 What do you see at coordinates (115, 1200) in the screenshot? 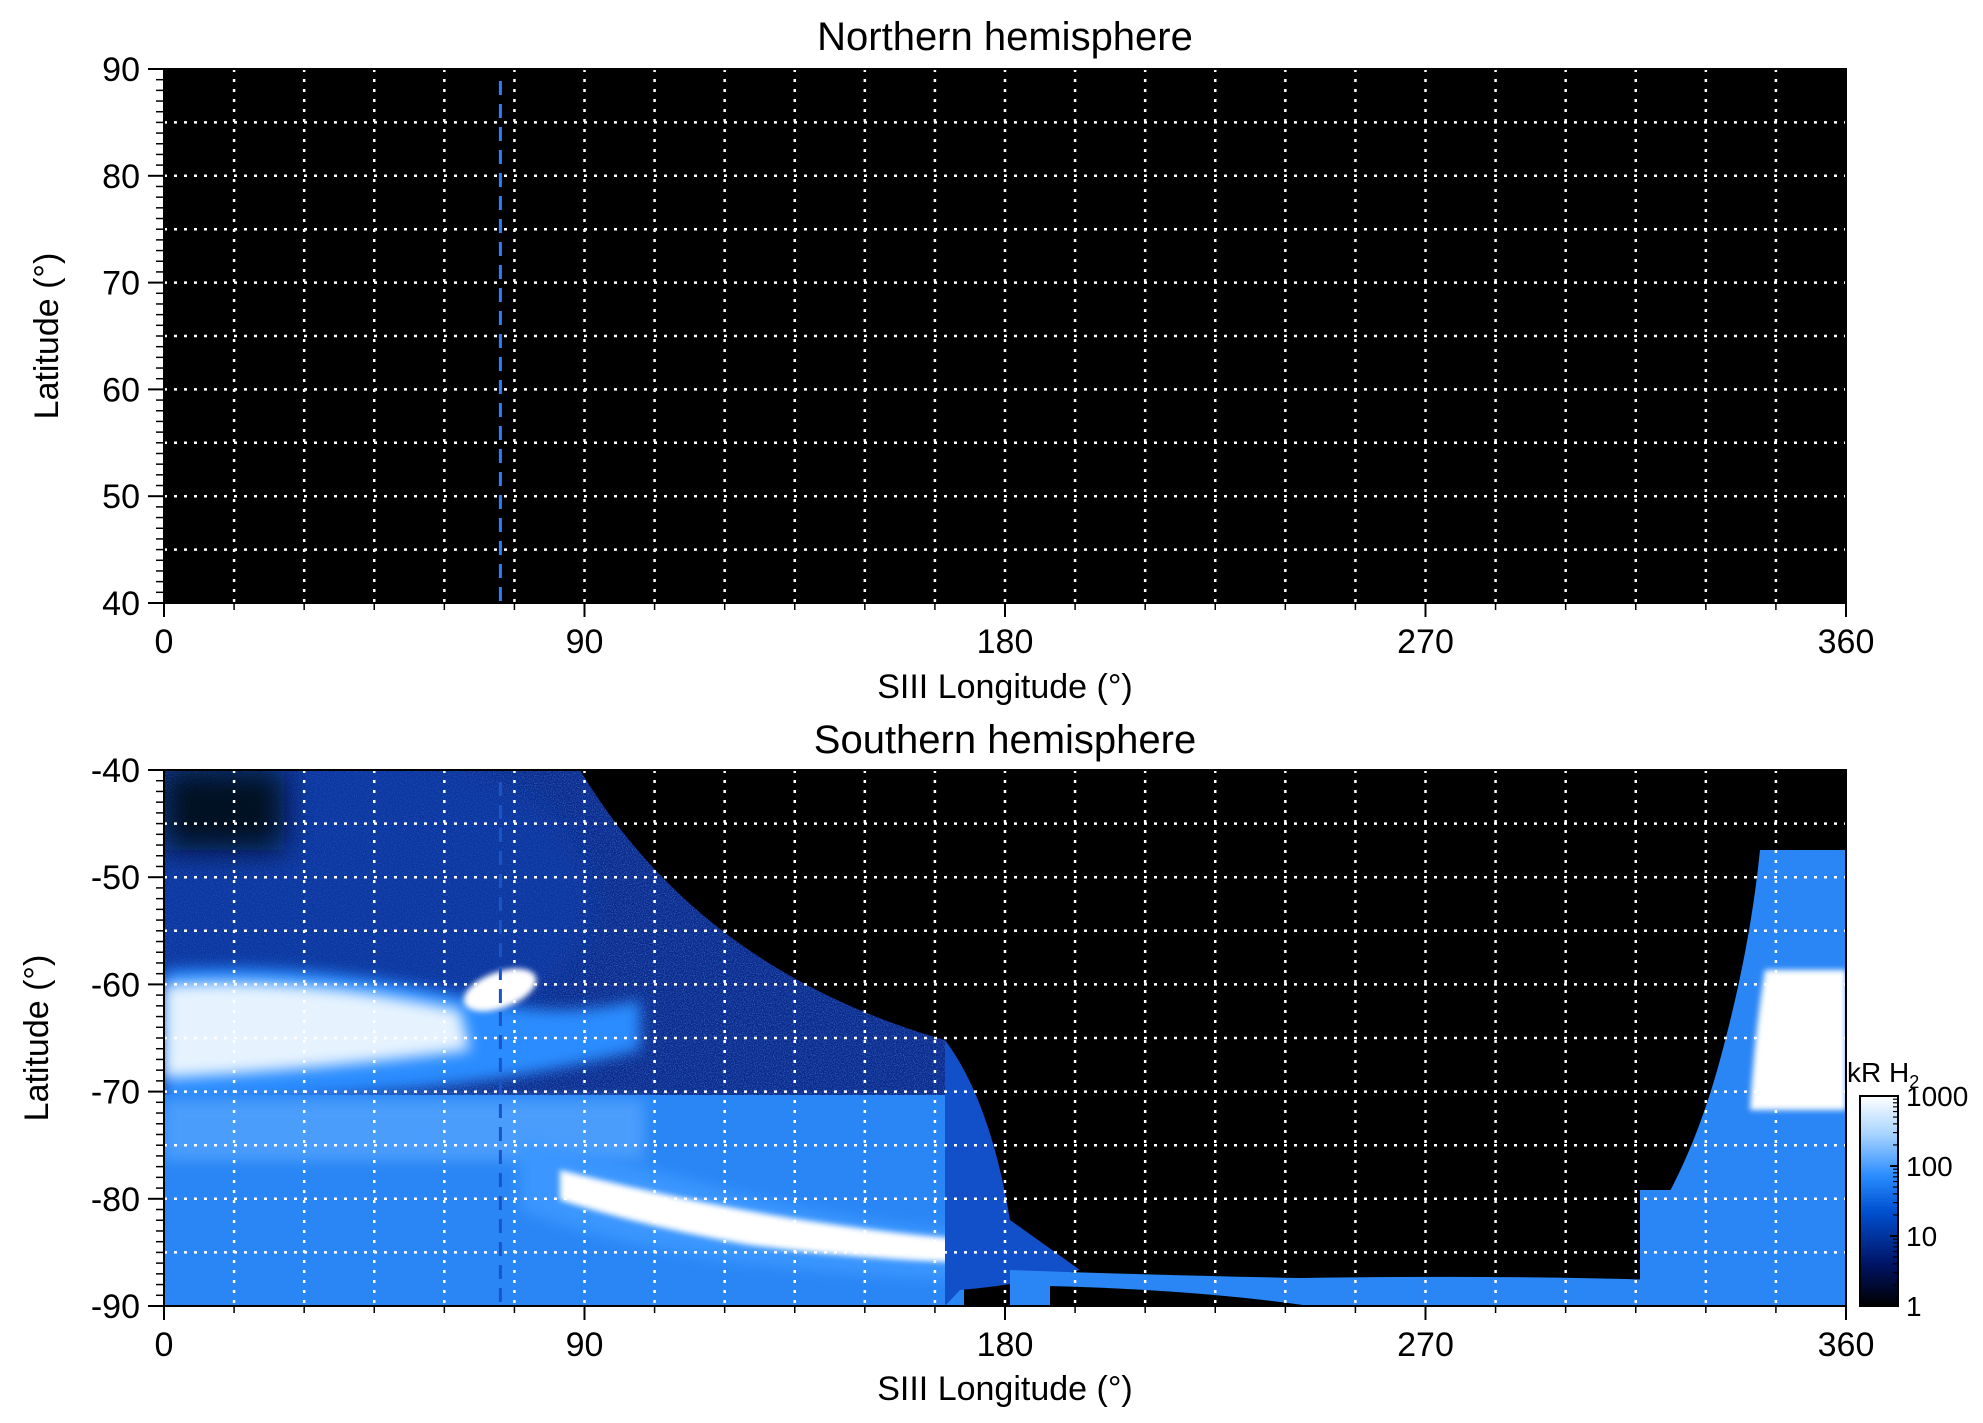
I see `south-y-tick-label: -80` at bounding box center [115, 1200].